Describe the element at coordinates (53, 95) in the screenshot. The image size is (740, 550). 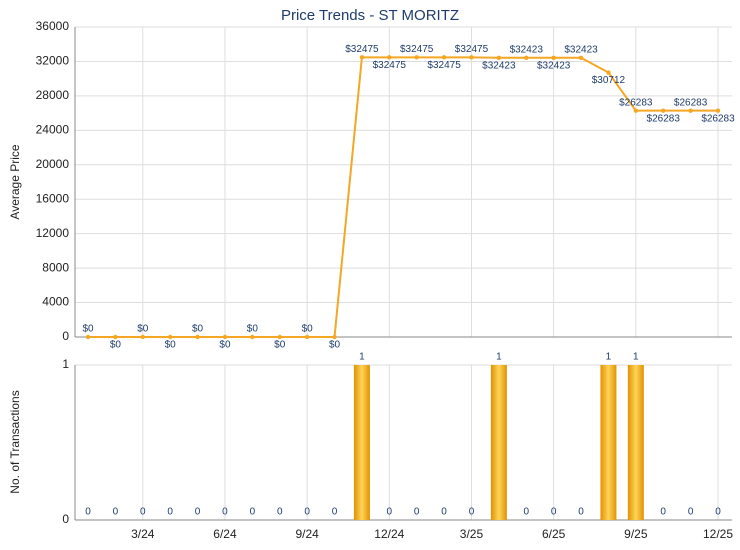
I see `y-tick-label: 28000` at that location.